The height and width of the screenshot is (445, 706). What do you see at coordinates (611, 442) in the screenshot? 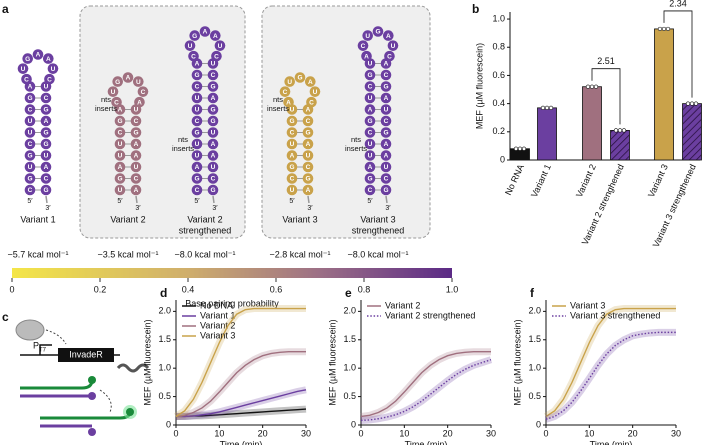
I see `x-axis-label: Time (min)` at bounding box center [611, 442].